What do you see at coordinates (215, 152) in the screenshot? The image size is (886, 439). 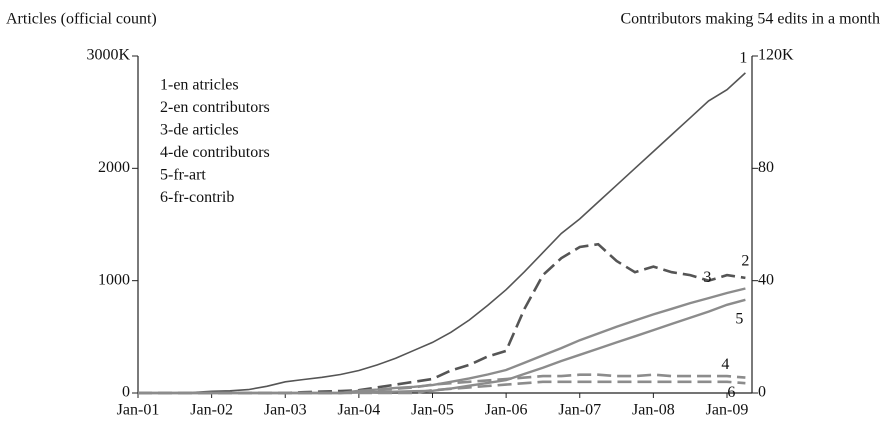 I see `legend-entry: 4-de contributors` at bounding box center [215, 152].